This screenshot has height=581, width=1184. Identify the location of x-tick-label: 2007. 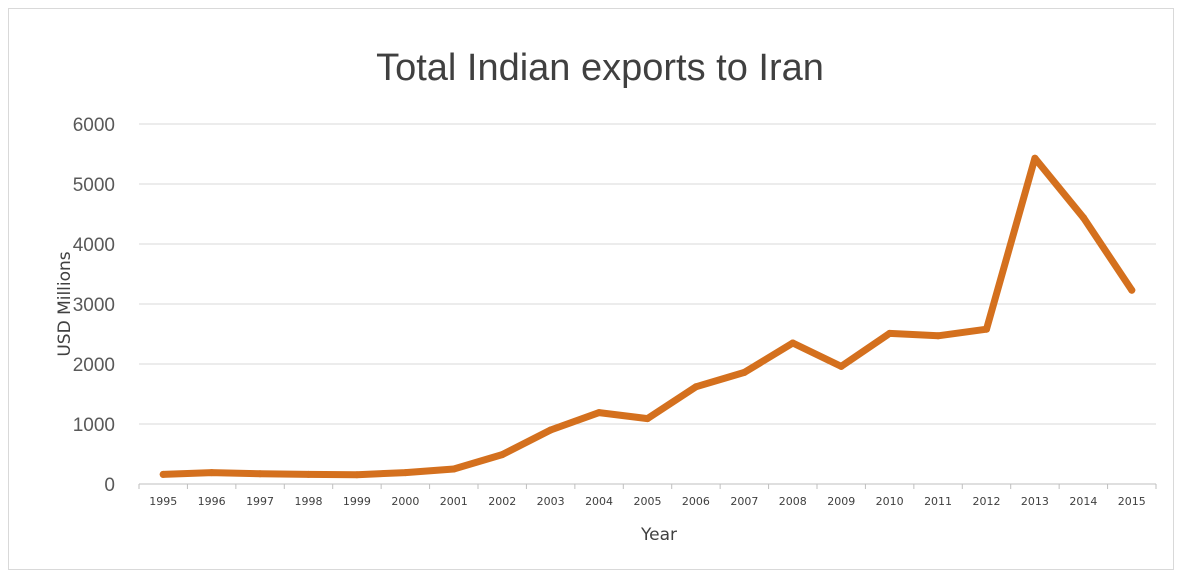
(744, 501).